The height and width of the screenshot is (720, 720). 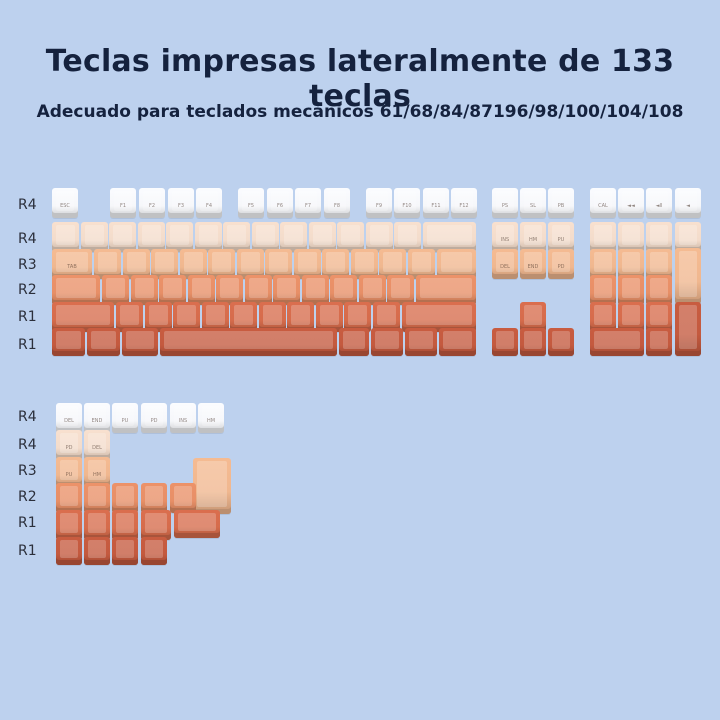 I want to click on keycap: F3, so click(x=181, y=203).